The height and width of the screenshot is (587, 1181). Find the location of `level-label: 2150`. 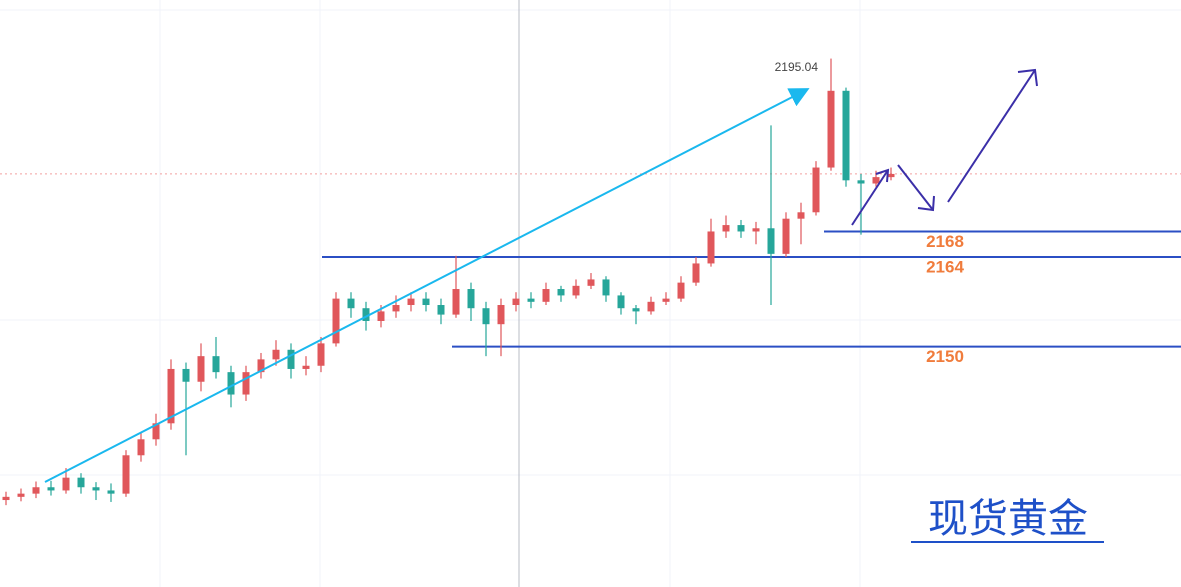

level-label: 2150 is located at coordinates (945, 356).